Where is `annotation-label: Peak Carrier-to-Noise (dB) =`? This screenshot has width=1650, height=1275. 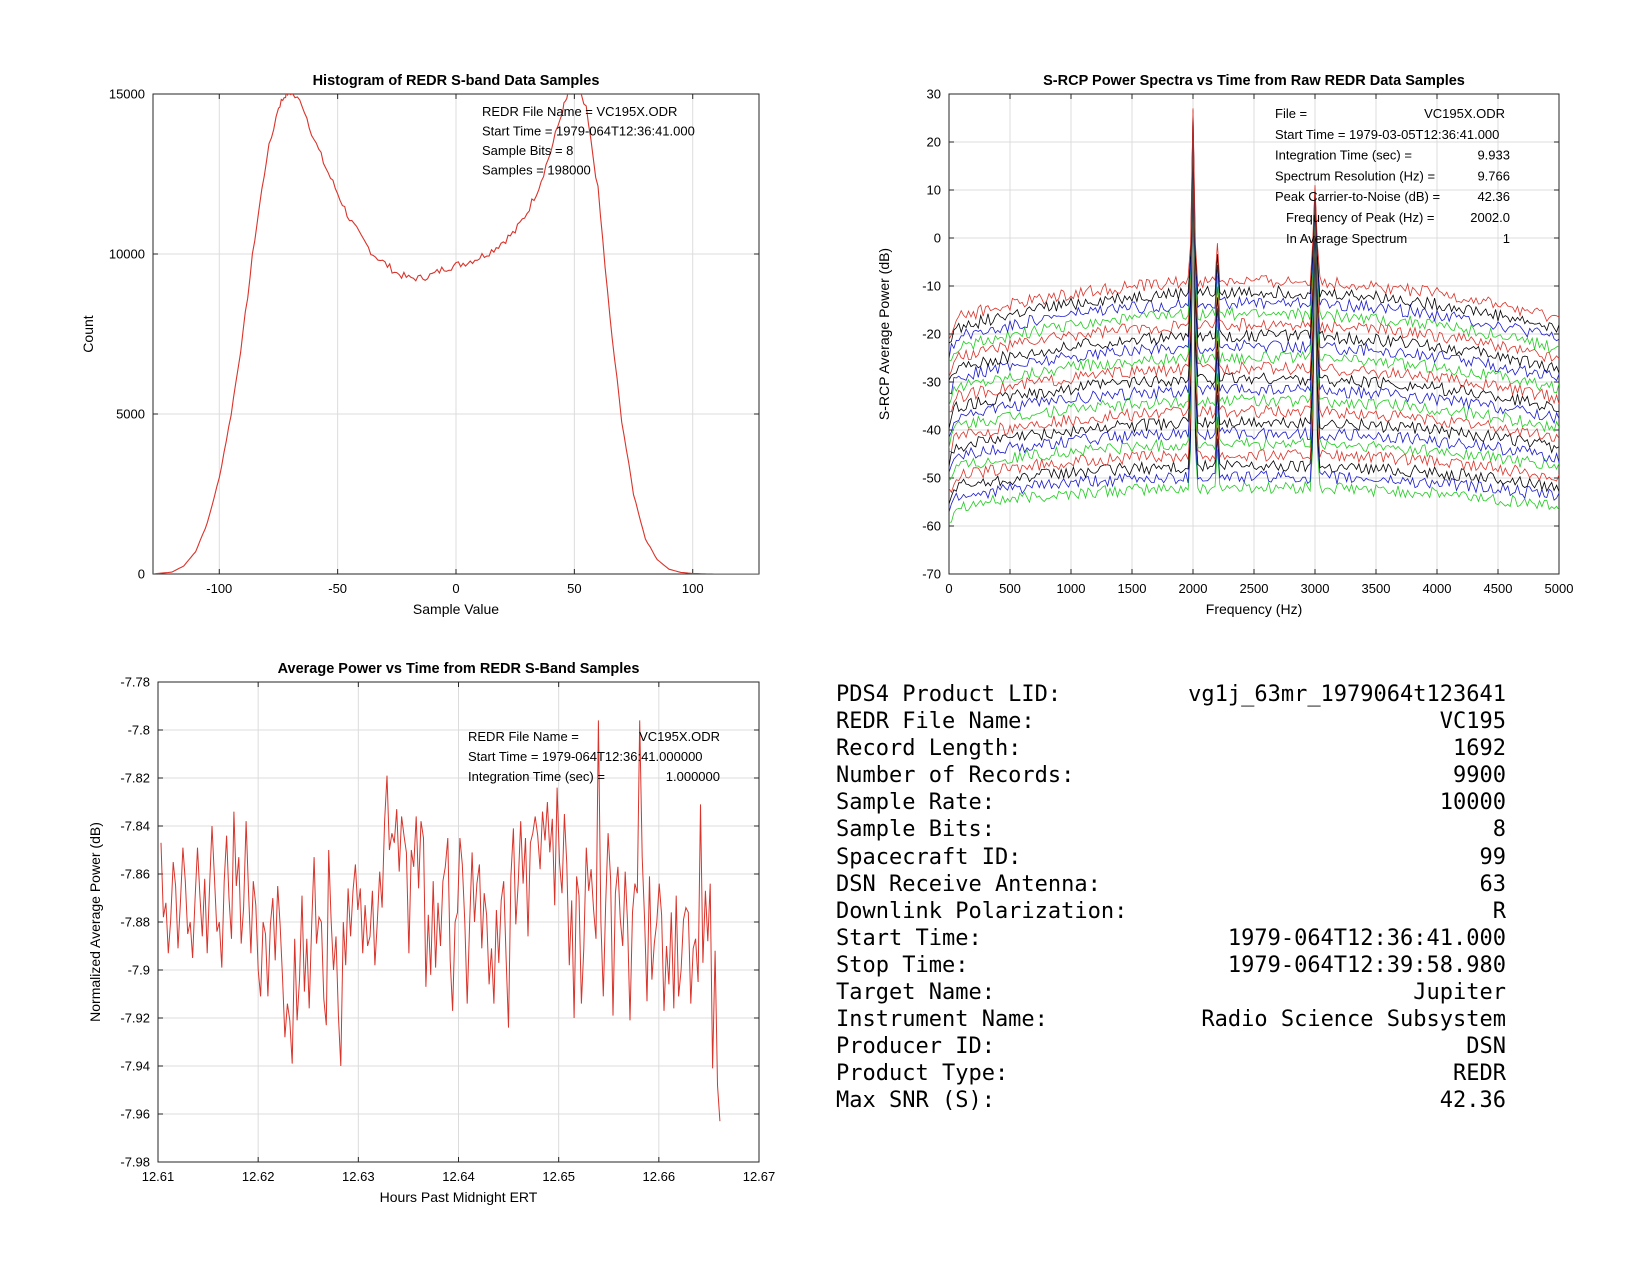 annotation-label: Peak Carrier-to-Noise (dB) = is located at coordinates (1357, 196).